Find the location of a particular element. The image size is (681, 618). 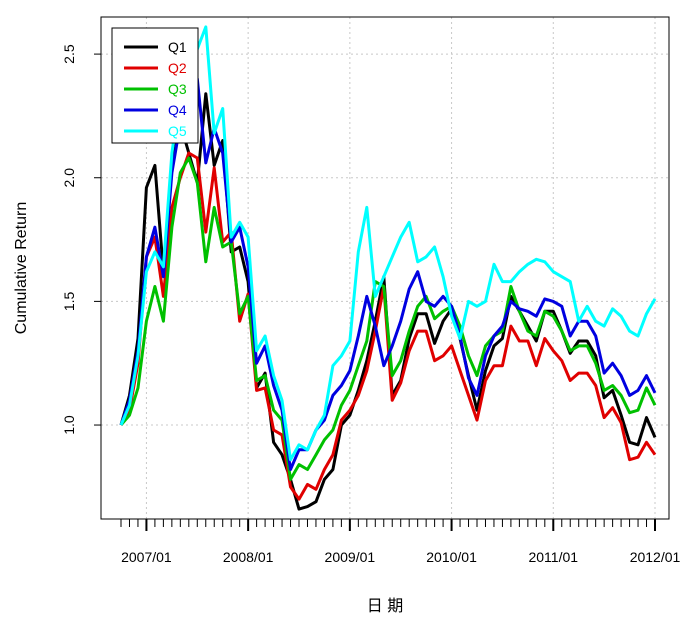

legend-label-Q5: Q5 is located at coordinates (177, 131).